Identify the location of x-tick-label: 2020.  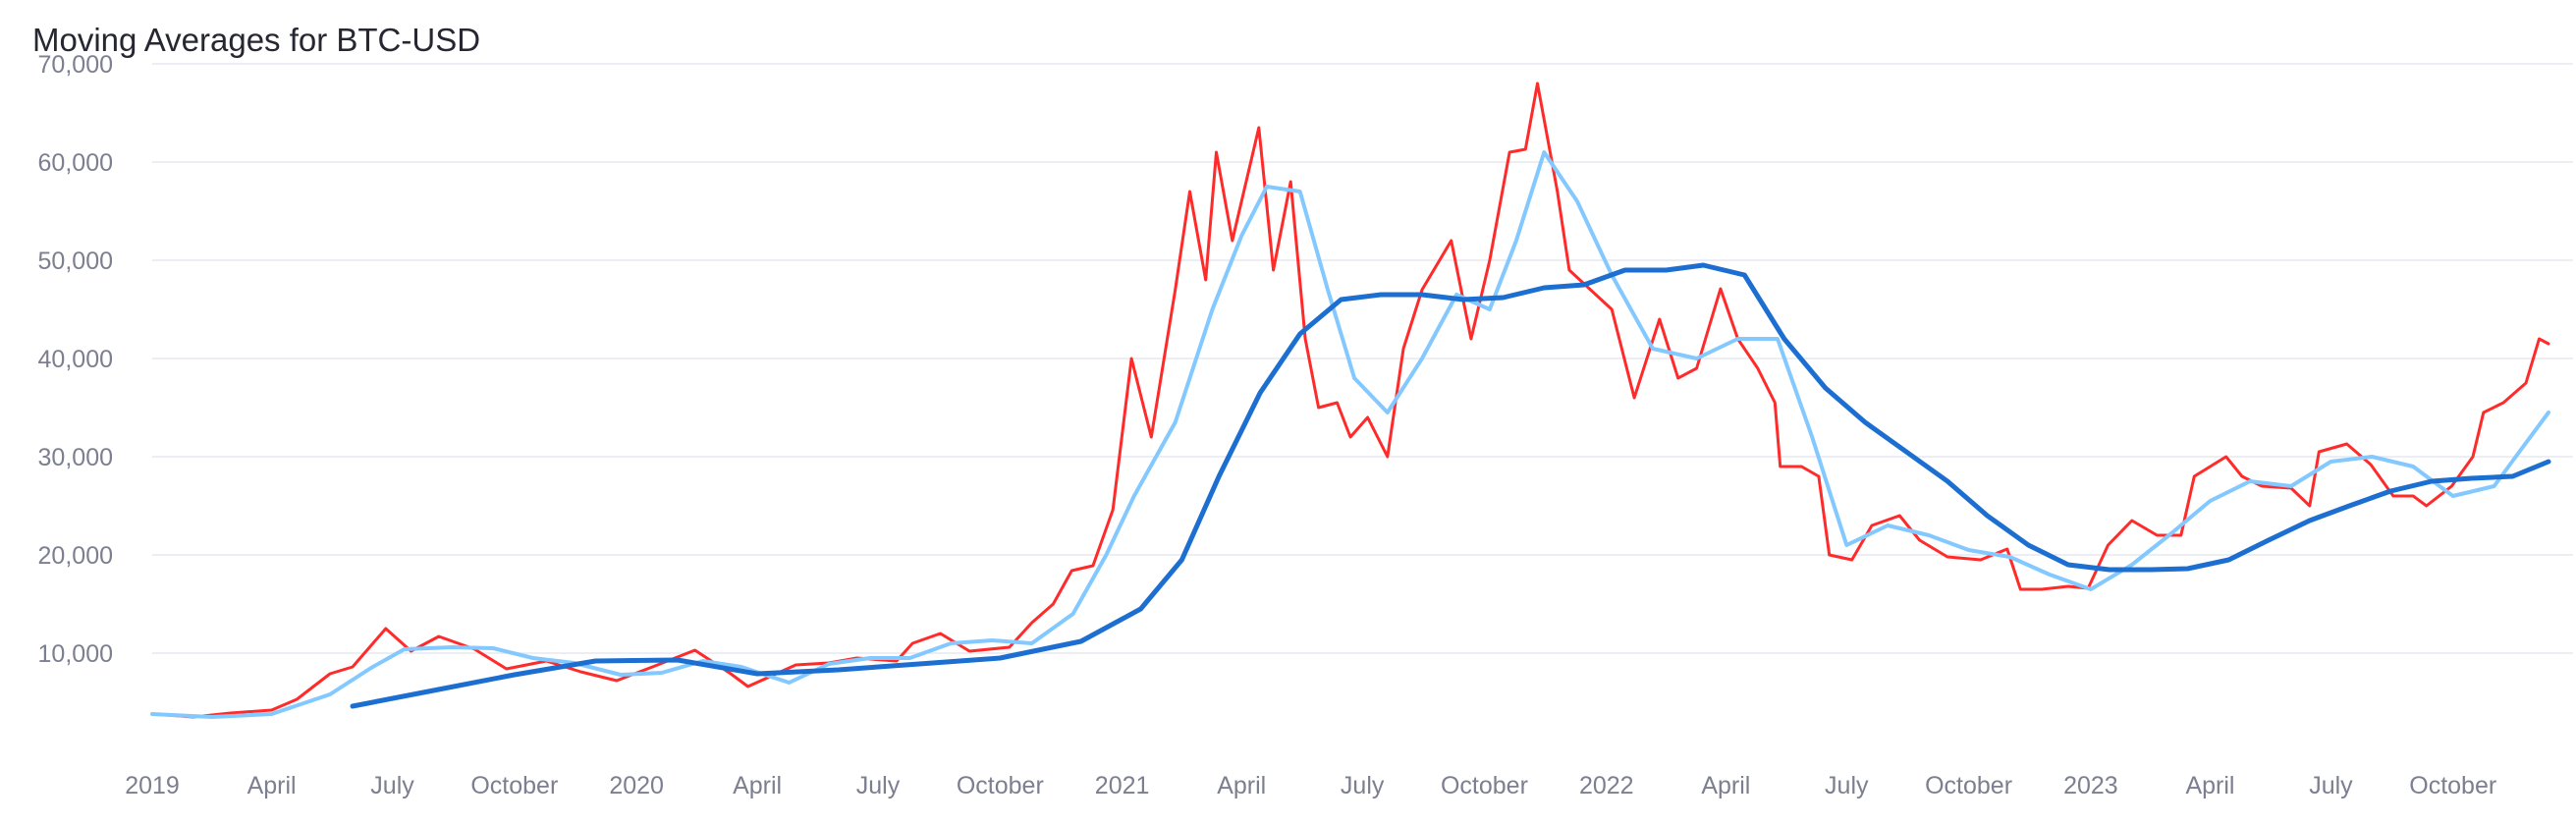
(636, 785).